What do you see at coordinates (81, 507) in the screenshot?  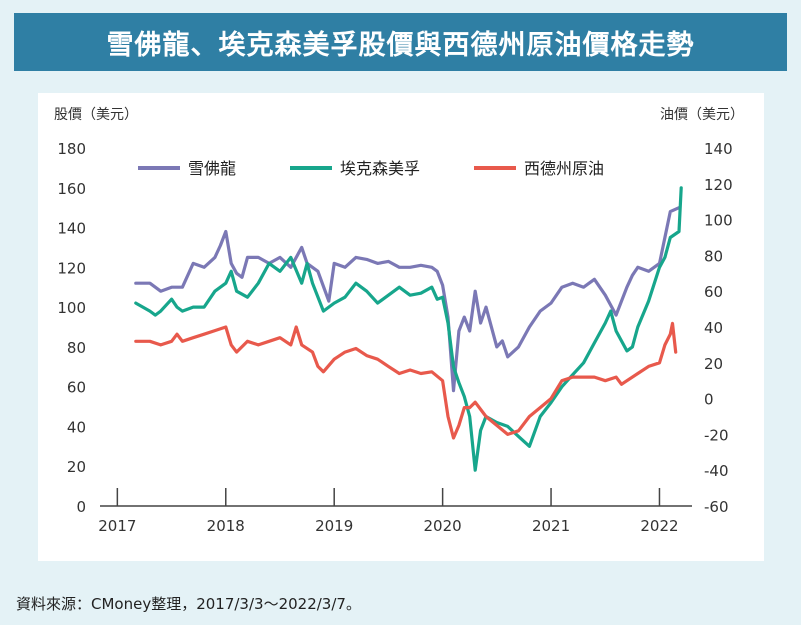 I see `left-tick-label: 0` at bounding box center [81, 507].